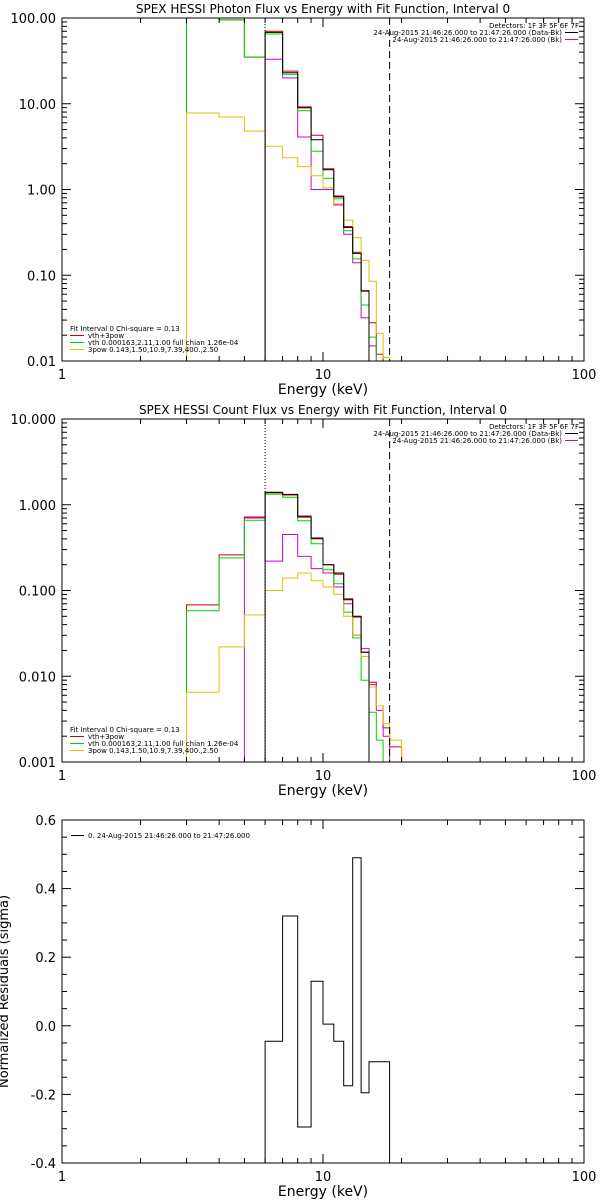 Image resolution: width=600 pixels, height=1204 pixels. I want to click on y-tick-label: 10.00, so click(37, 105).